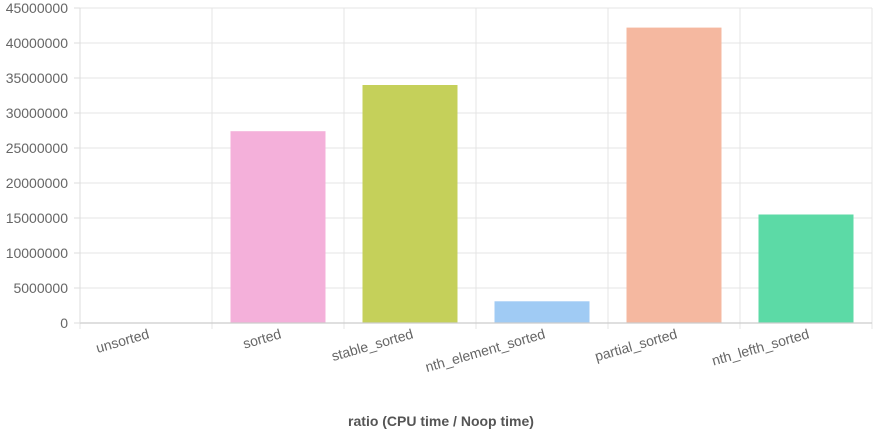  I want to click on bar-nth_lefth_sorted, so click(806, 268).